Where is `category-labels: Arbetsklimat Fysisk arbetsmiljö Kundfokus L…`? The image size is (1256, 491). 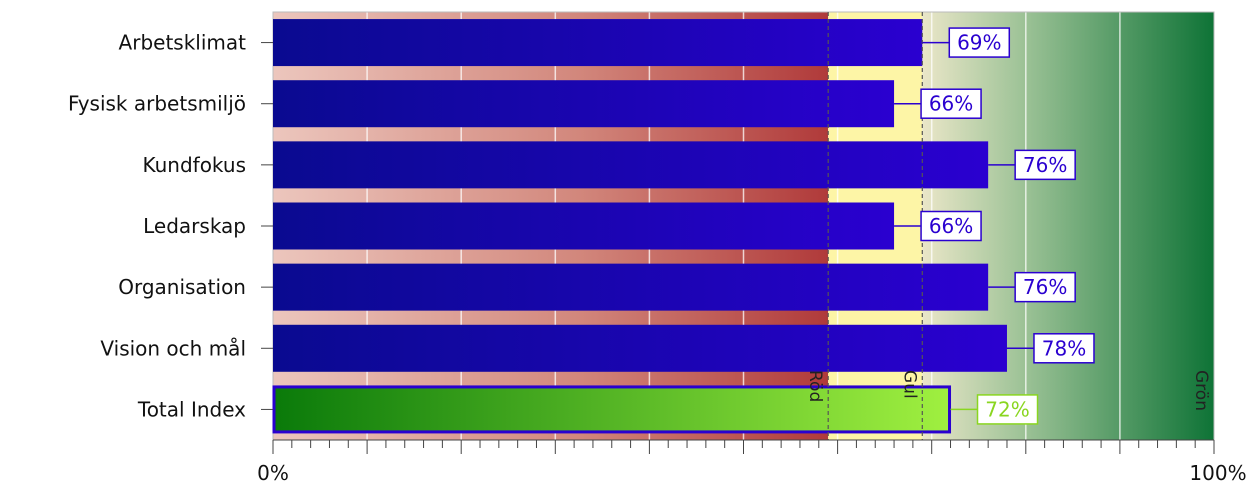 category-labels: Arbetsklimat Fysisk arbetsmiljö Kundfokus L… is located at coordinates (170, 226).